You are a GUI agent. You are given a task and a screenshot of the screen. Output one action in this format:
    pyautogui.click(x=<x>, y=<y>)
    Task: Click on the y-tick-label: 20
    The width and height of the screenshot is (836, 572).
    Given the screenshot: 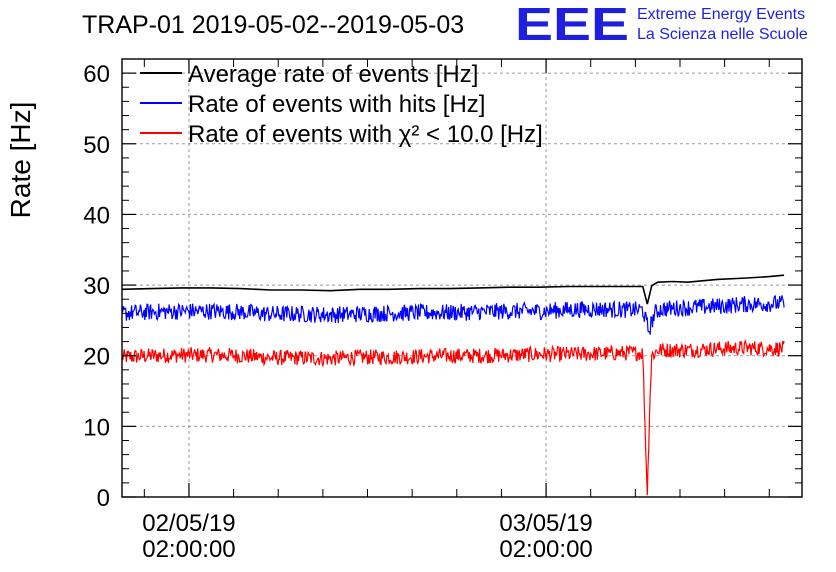 What is the action you would take?
    pyautogui.click(x=96, y=357)
    